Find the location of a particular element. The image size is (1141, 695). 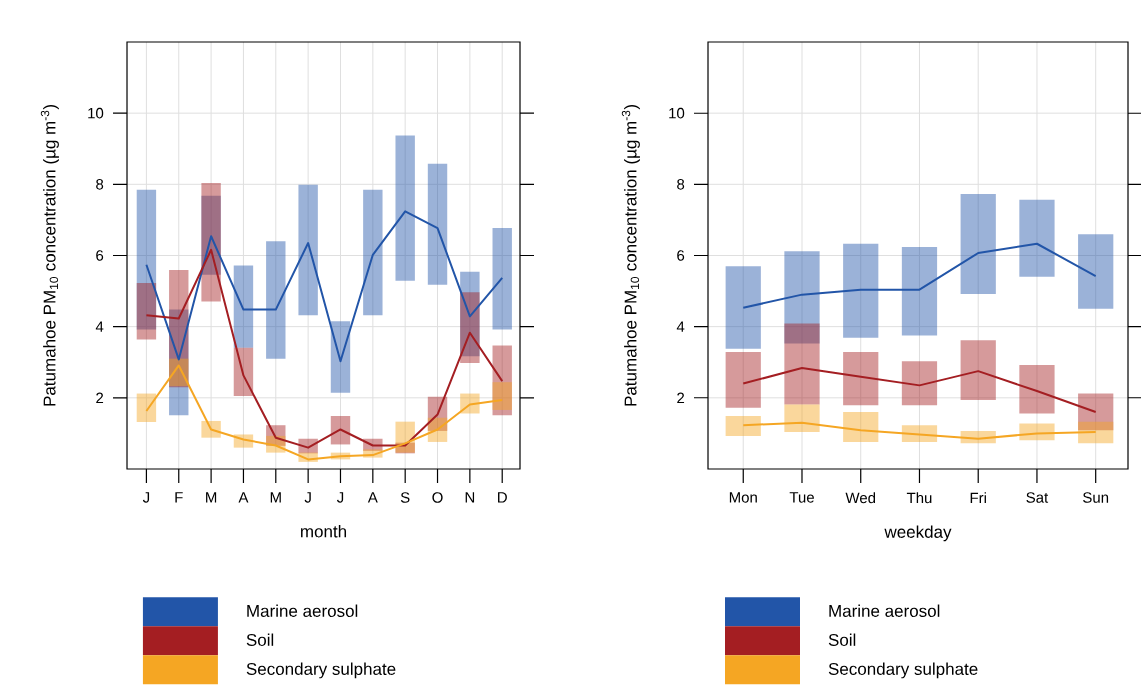

x-tick-label: Thu is located at coordinates (919, 498).